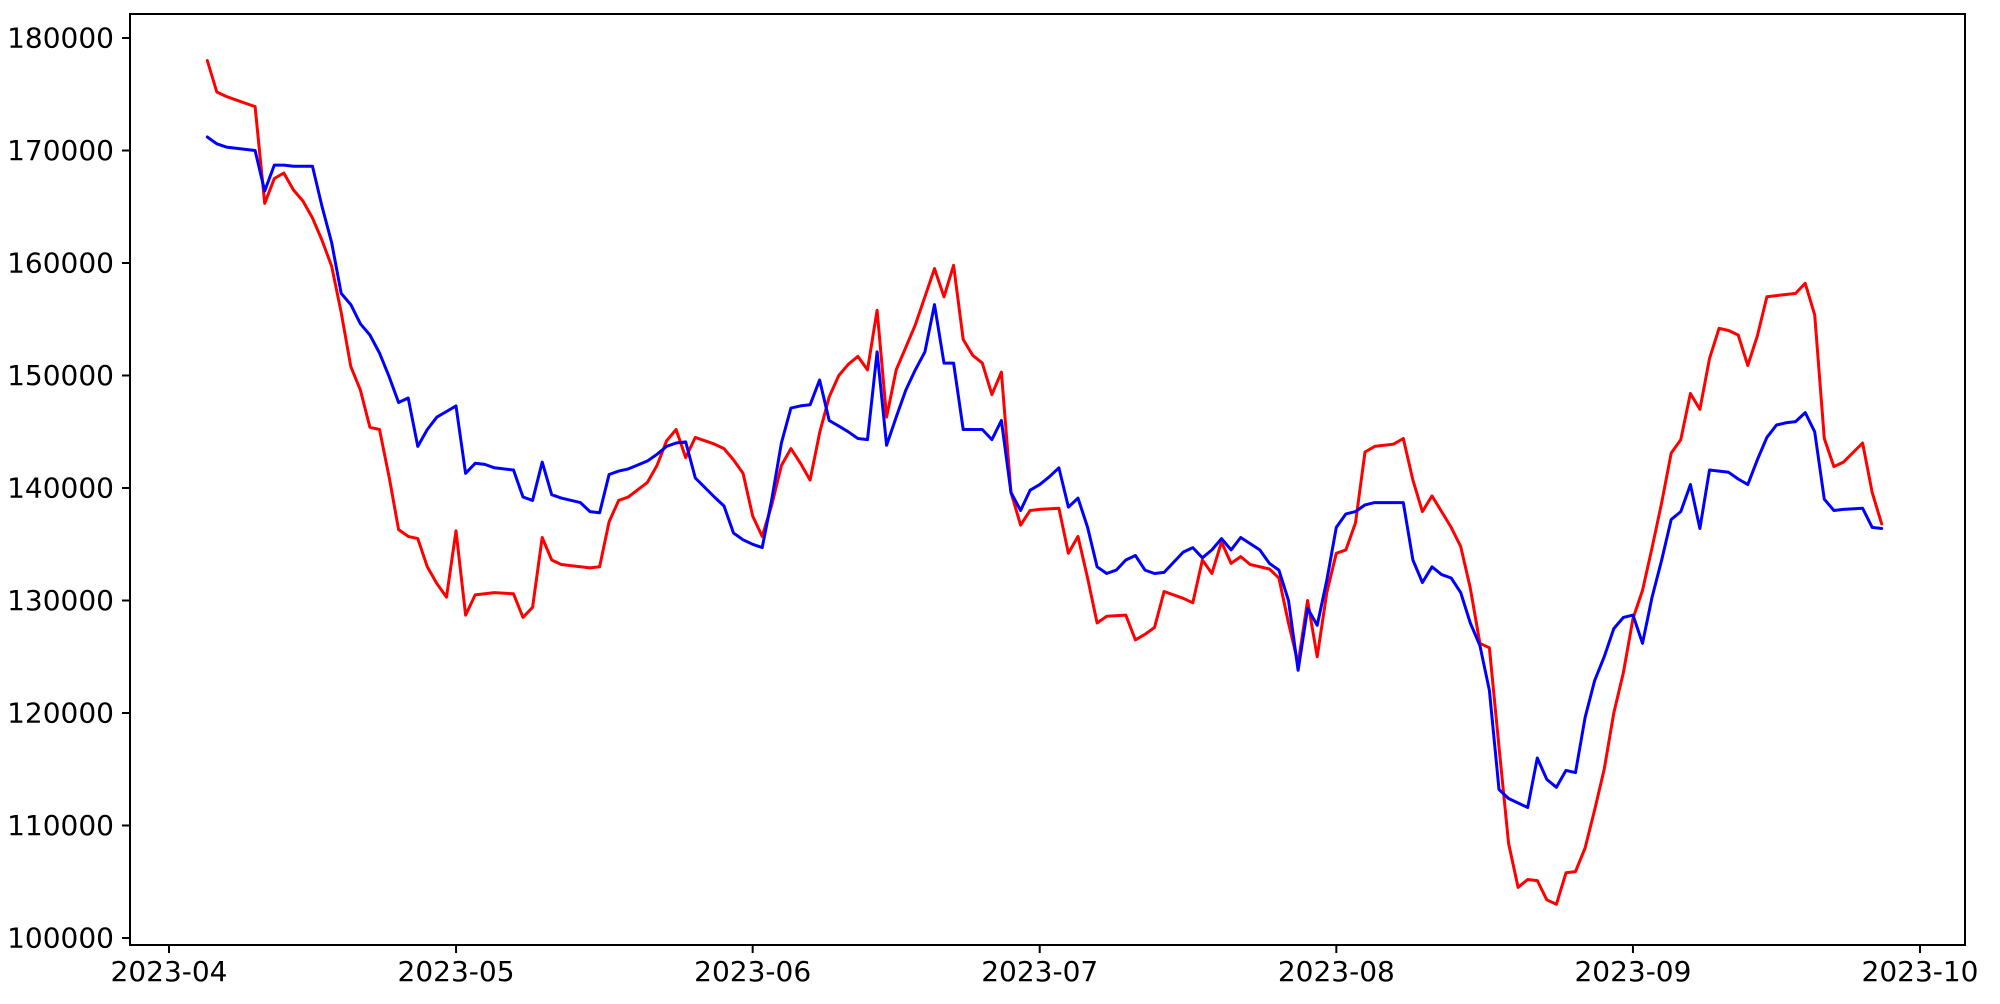  What do you see at coordinates (60, 150) in the screenshot?
I see `y-tick-label: 170000` at bounding box center [60, 150].